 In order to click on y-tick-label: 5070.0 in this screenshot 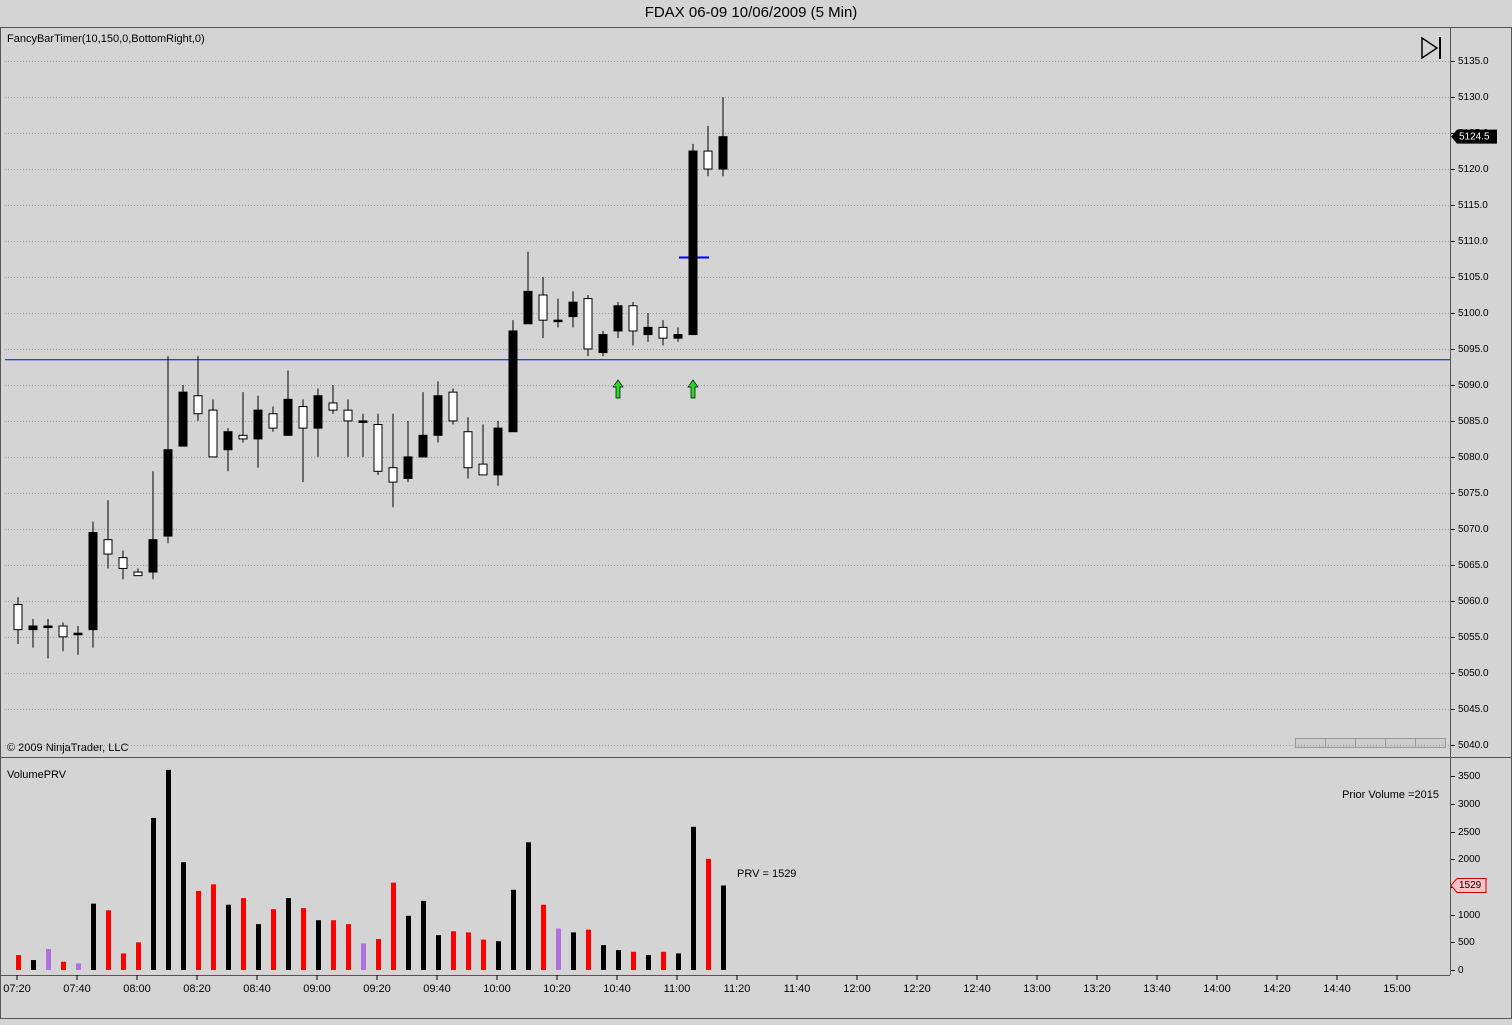, I will do `click(1473, 529)`.